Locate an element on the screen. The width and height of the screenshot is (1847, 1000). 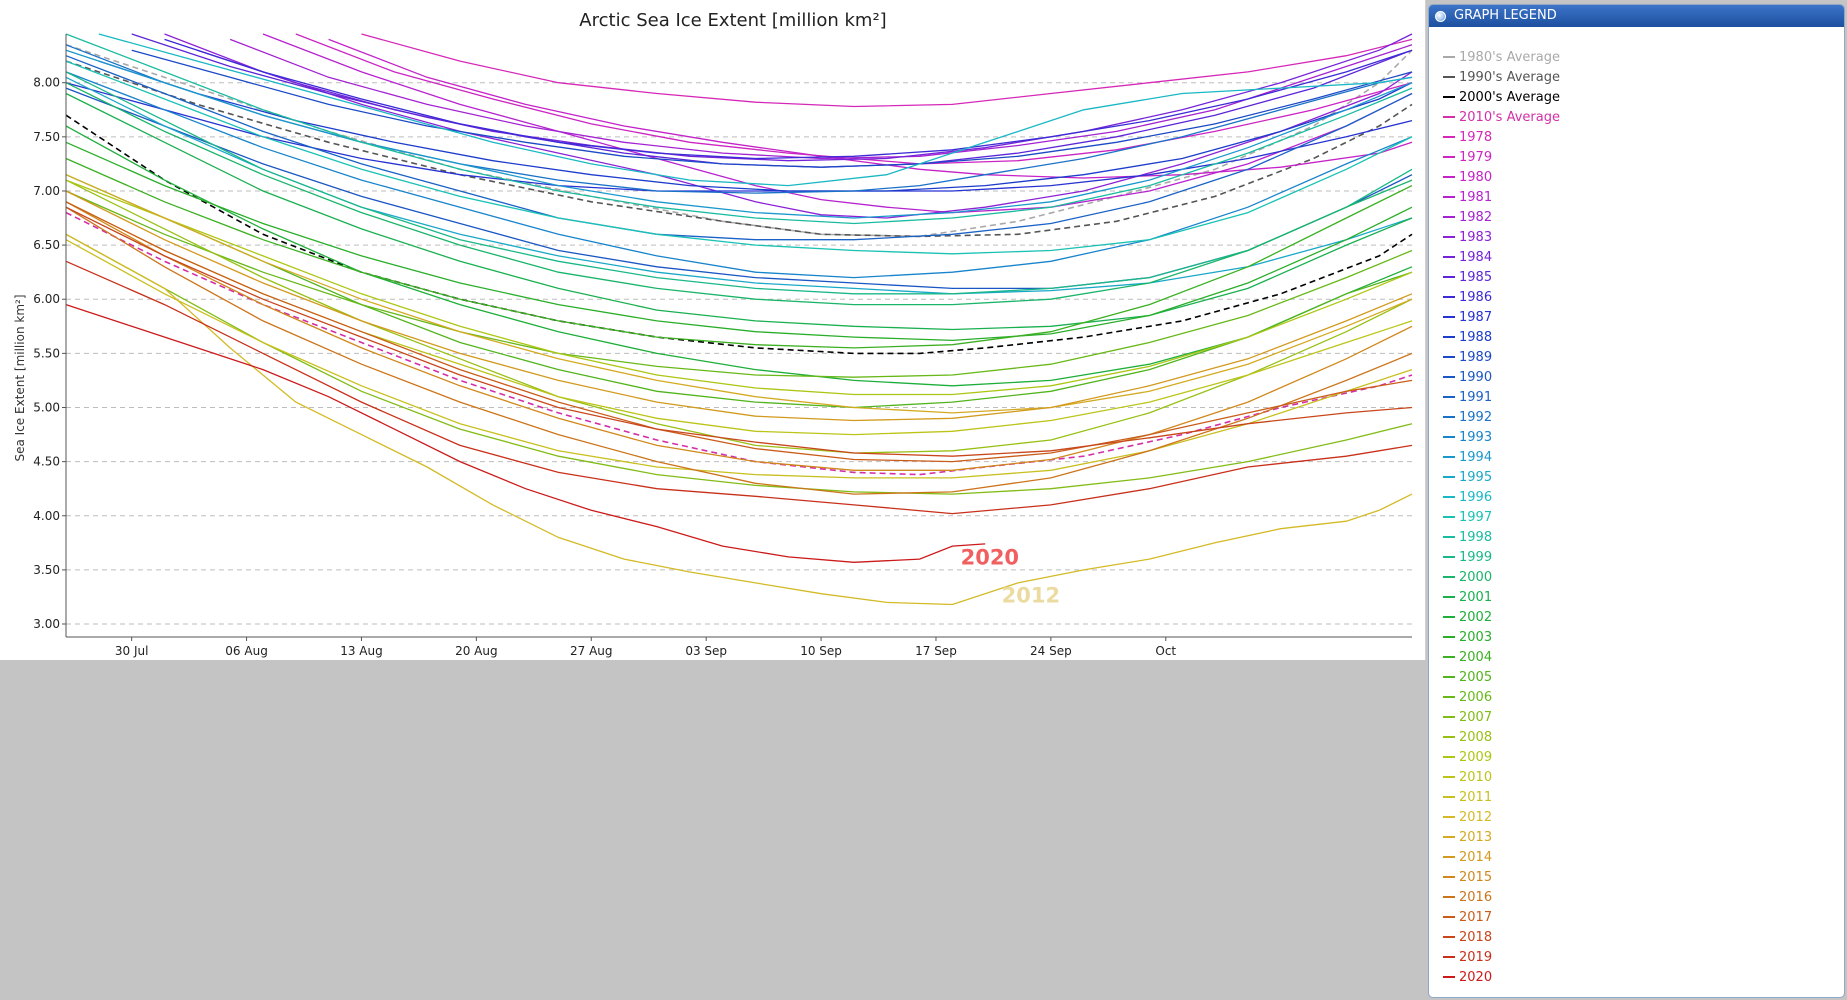
annotation-2012: 2012 is located at coordinates (1031, 595).